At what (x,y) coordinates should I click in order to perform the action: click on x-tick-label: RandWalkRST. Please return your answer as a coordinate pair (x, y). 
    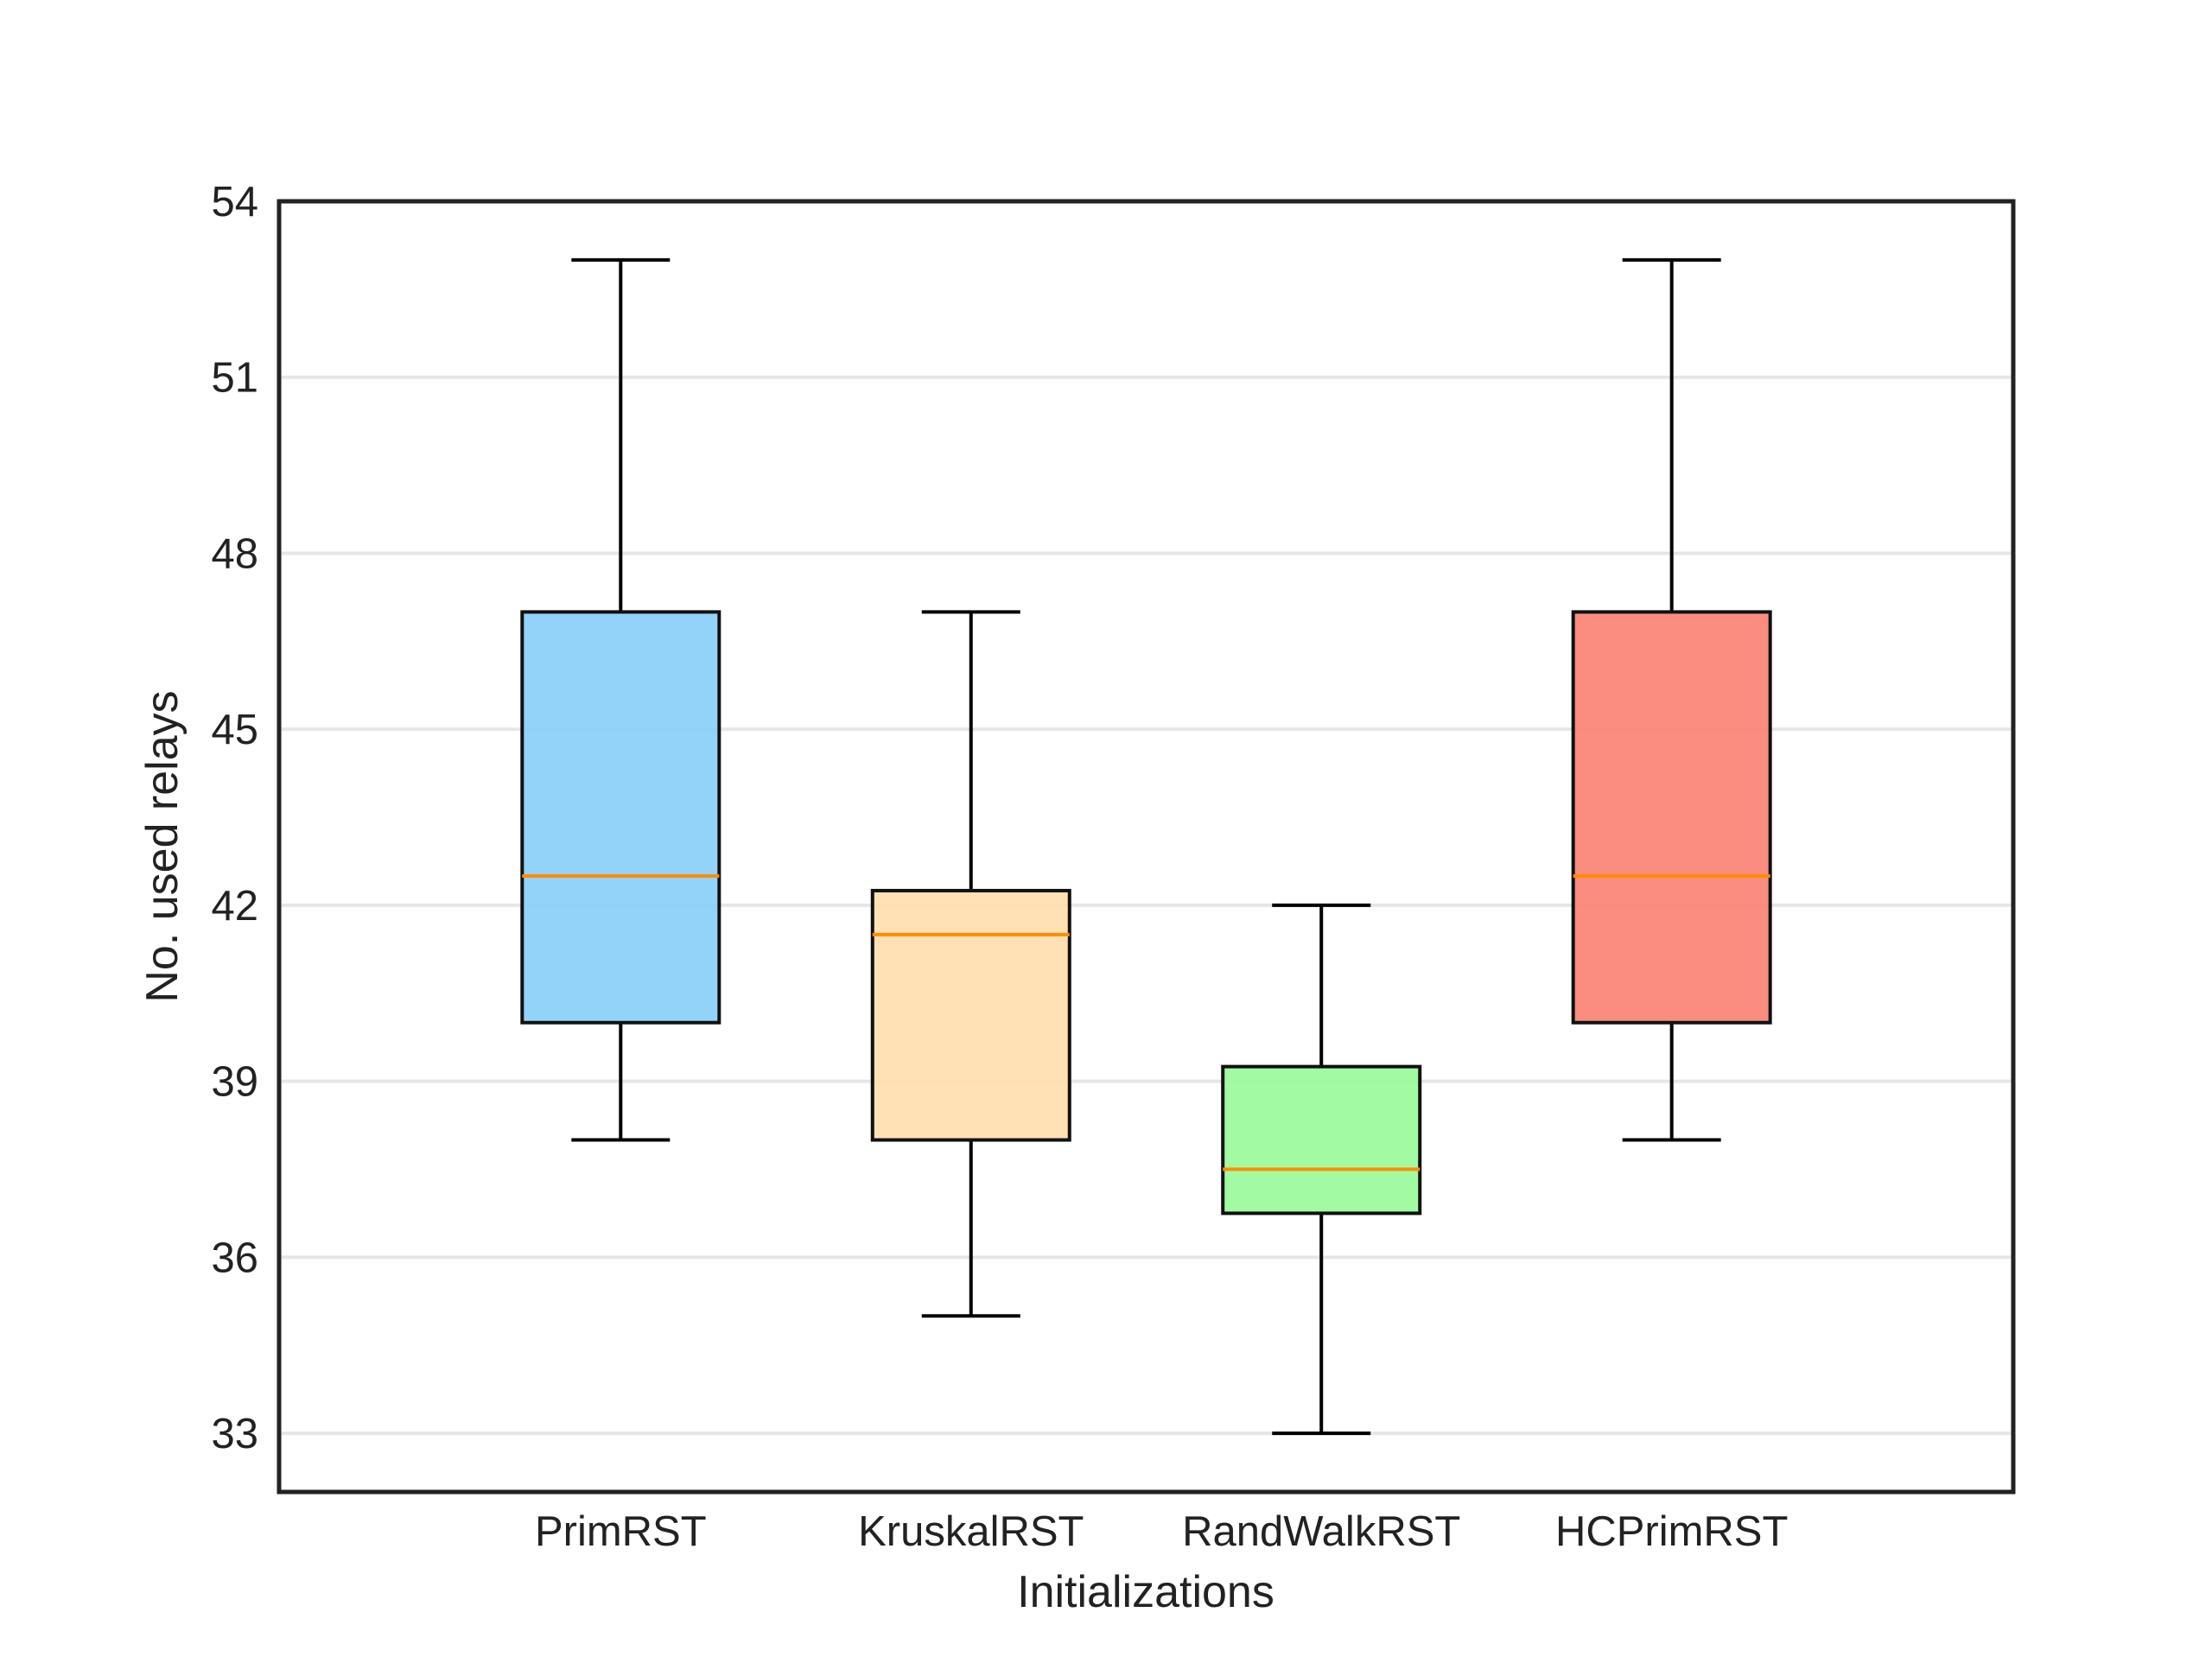
    Looking at the image, I should click on (1321, 1531).